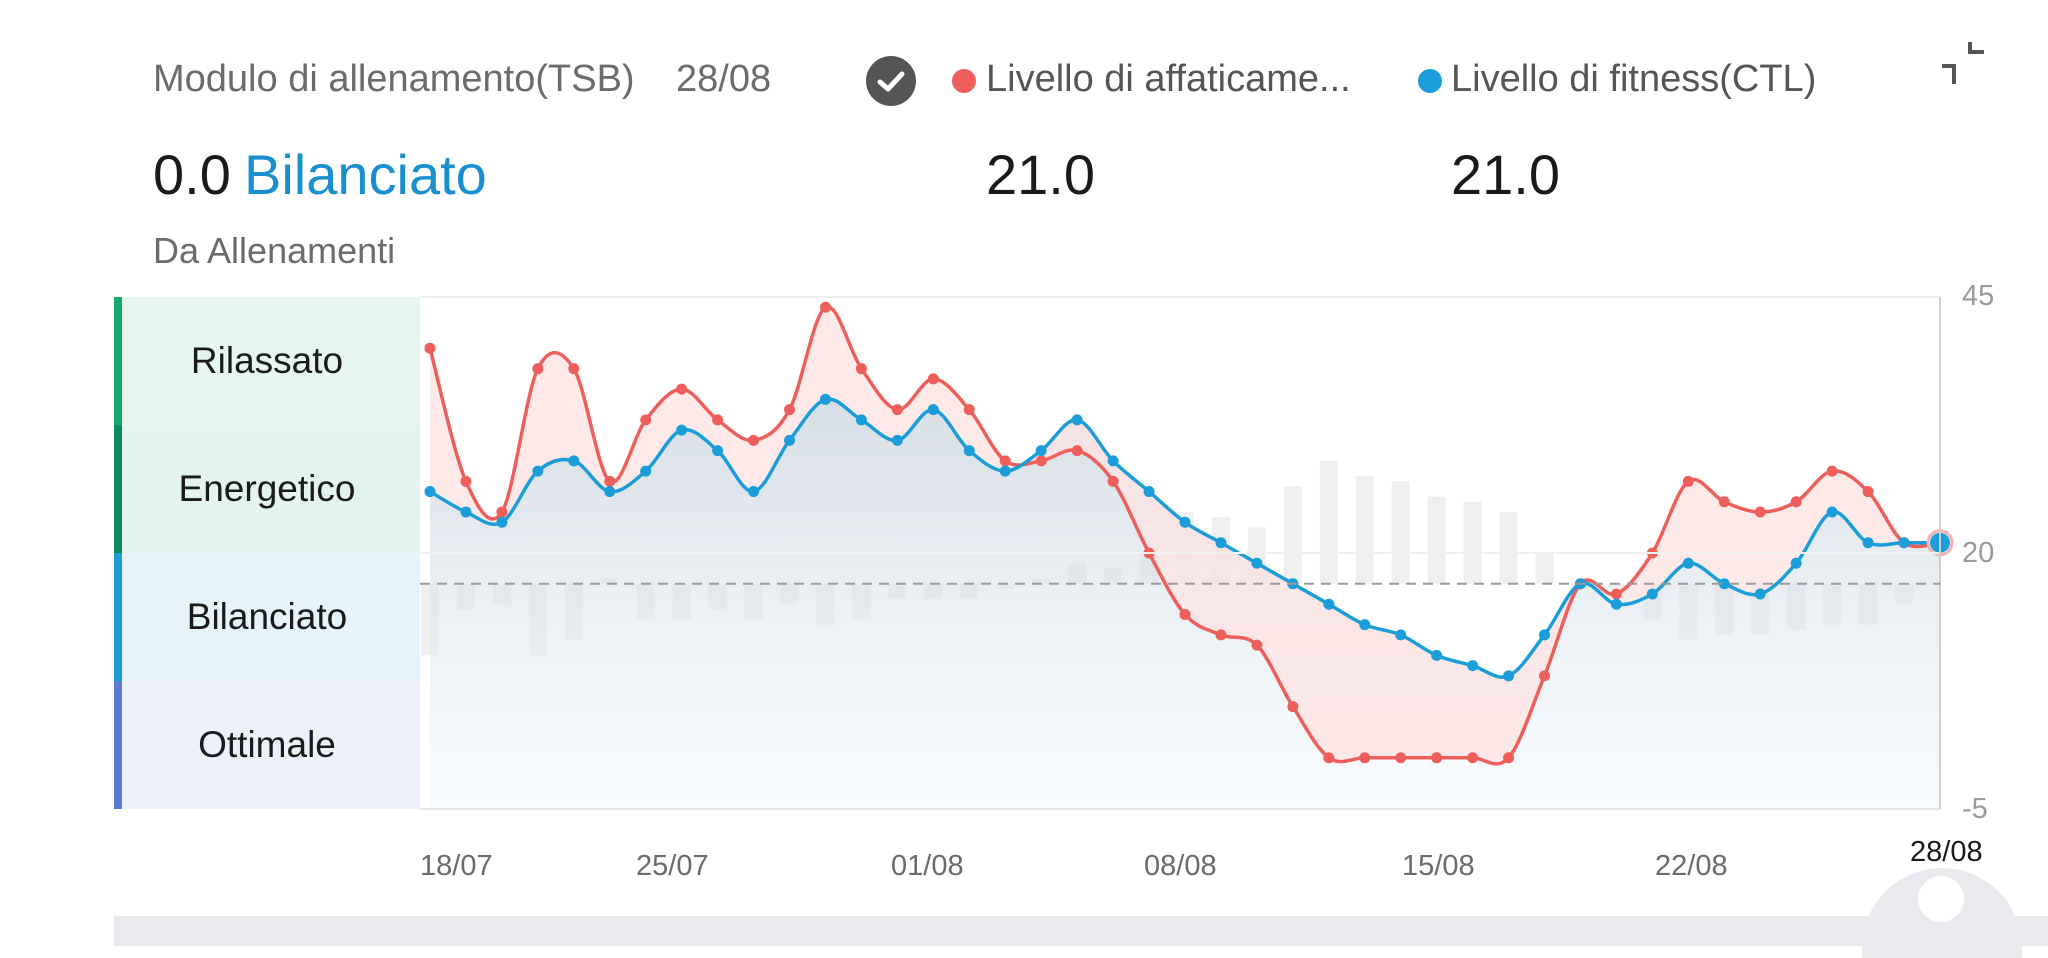 This screenshot has height=958, width=2048. What do you see at coordinates (118, 361) in the screenshot?
I see `zone-bar-rilassato` at bounding box center [118, 361].